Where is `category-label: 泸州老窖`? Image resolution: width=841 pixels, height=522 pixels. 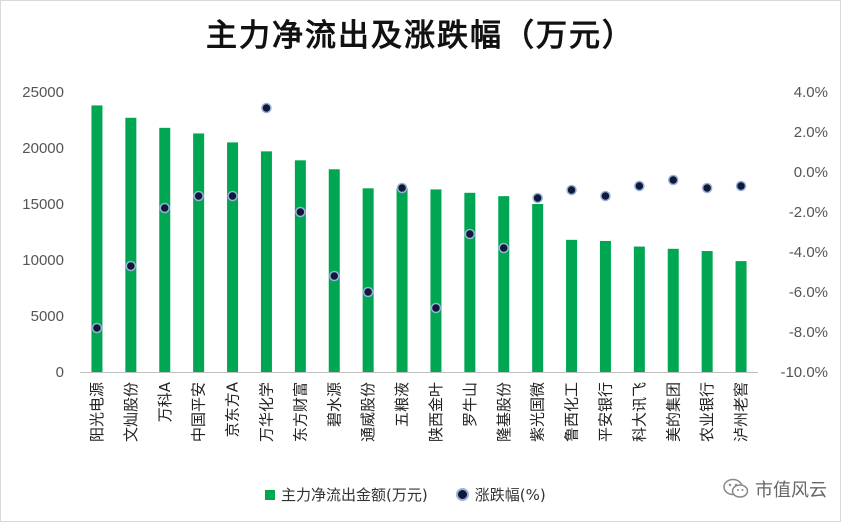
category-label: 泸州老窖 is located at coordinates (741, 412).